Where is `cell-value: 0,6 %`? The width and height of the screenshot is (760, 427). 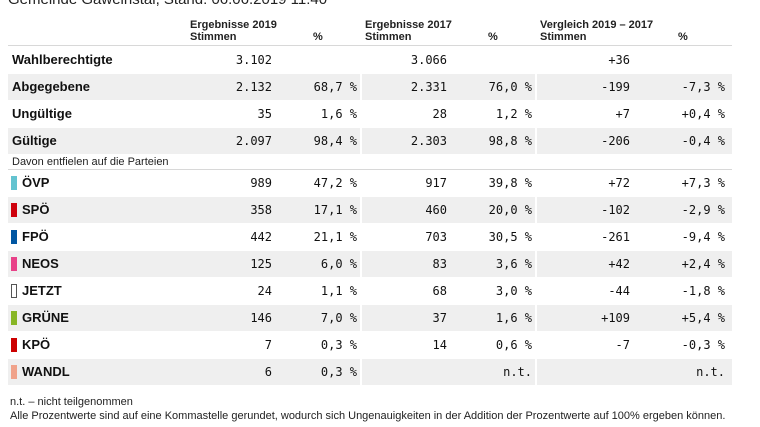
cell-value: 0,6 % is located at coordinates (513, 345).